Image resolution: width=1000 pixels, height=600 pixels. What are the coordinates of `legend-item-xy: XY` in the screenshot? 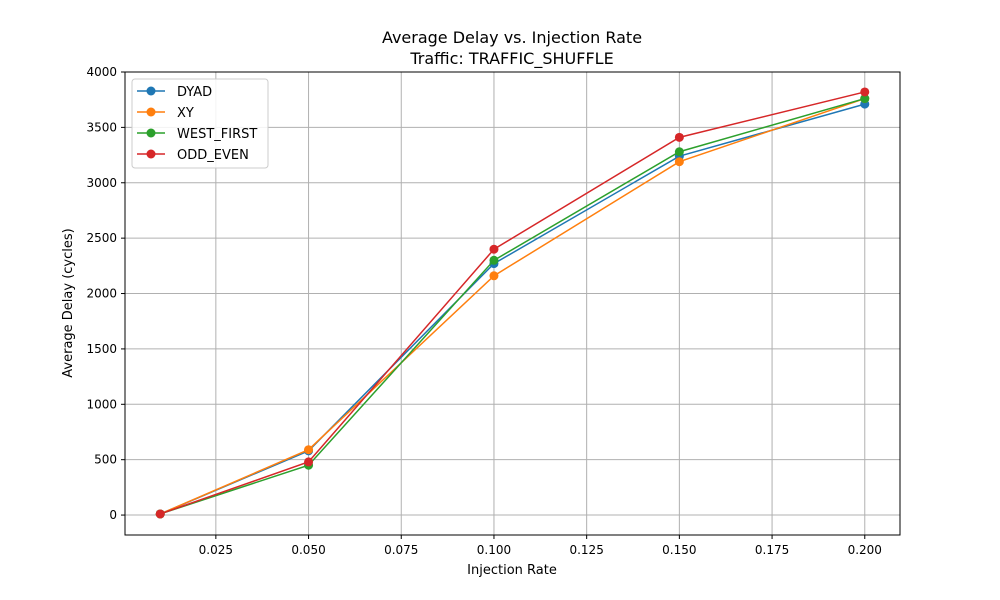 It's located at (165, 113).